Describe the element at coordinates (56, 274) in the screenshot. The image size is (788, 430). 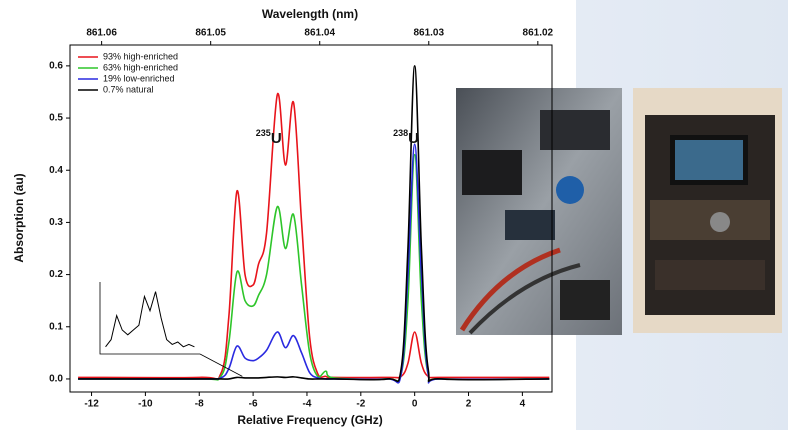
I see `y-tick-label: 0.2` at that location.